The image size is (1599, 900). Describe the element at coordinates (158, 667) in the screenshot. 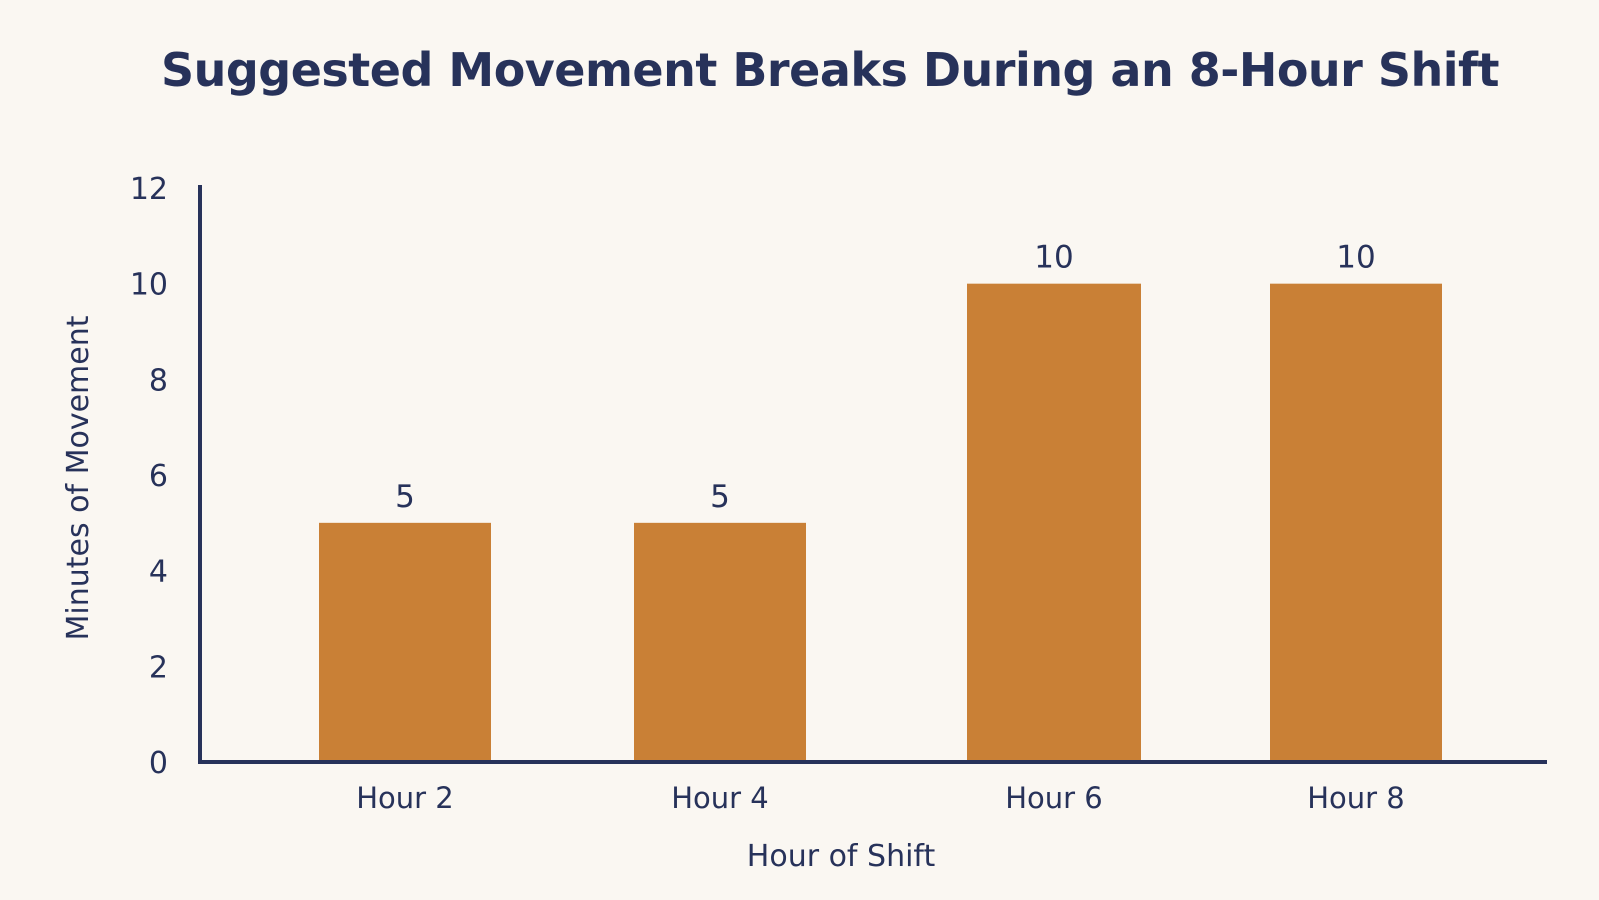

I see `y-tick-label: 2` at that location.